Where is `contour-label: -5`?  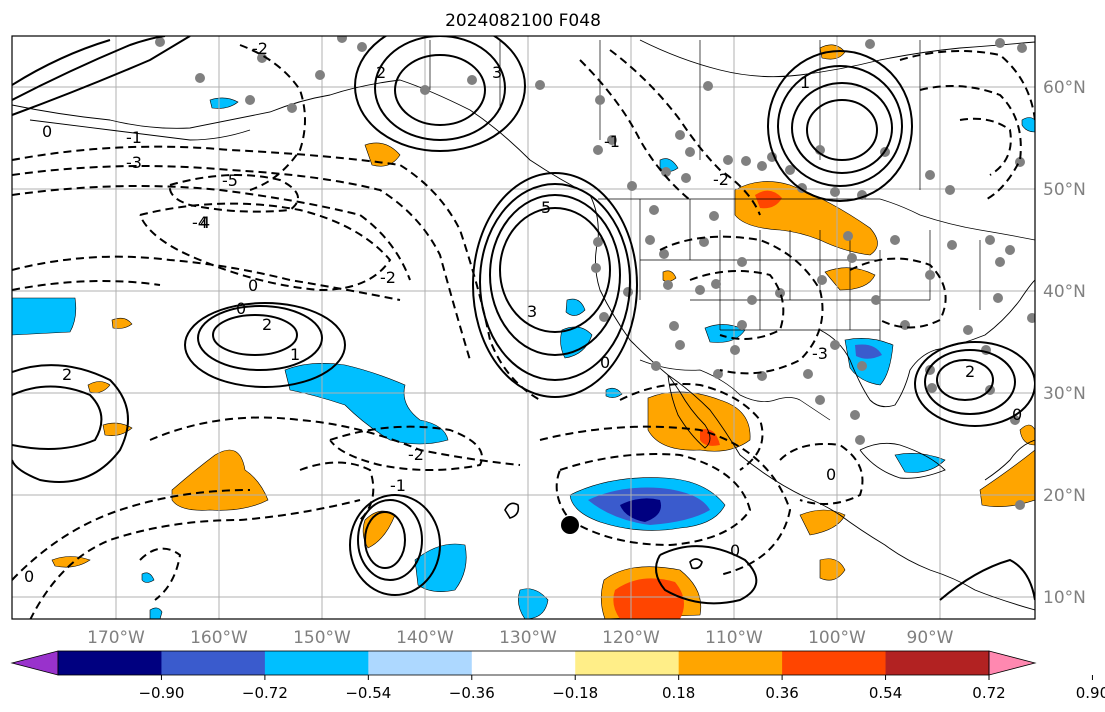 contour-label: -5 is located at coordinates (230, 180).